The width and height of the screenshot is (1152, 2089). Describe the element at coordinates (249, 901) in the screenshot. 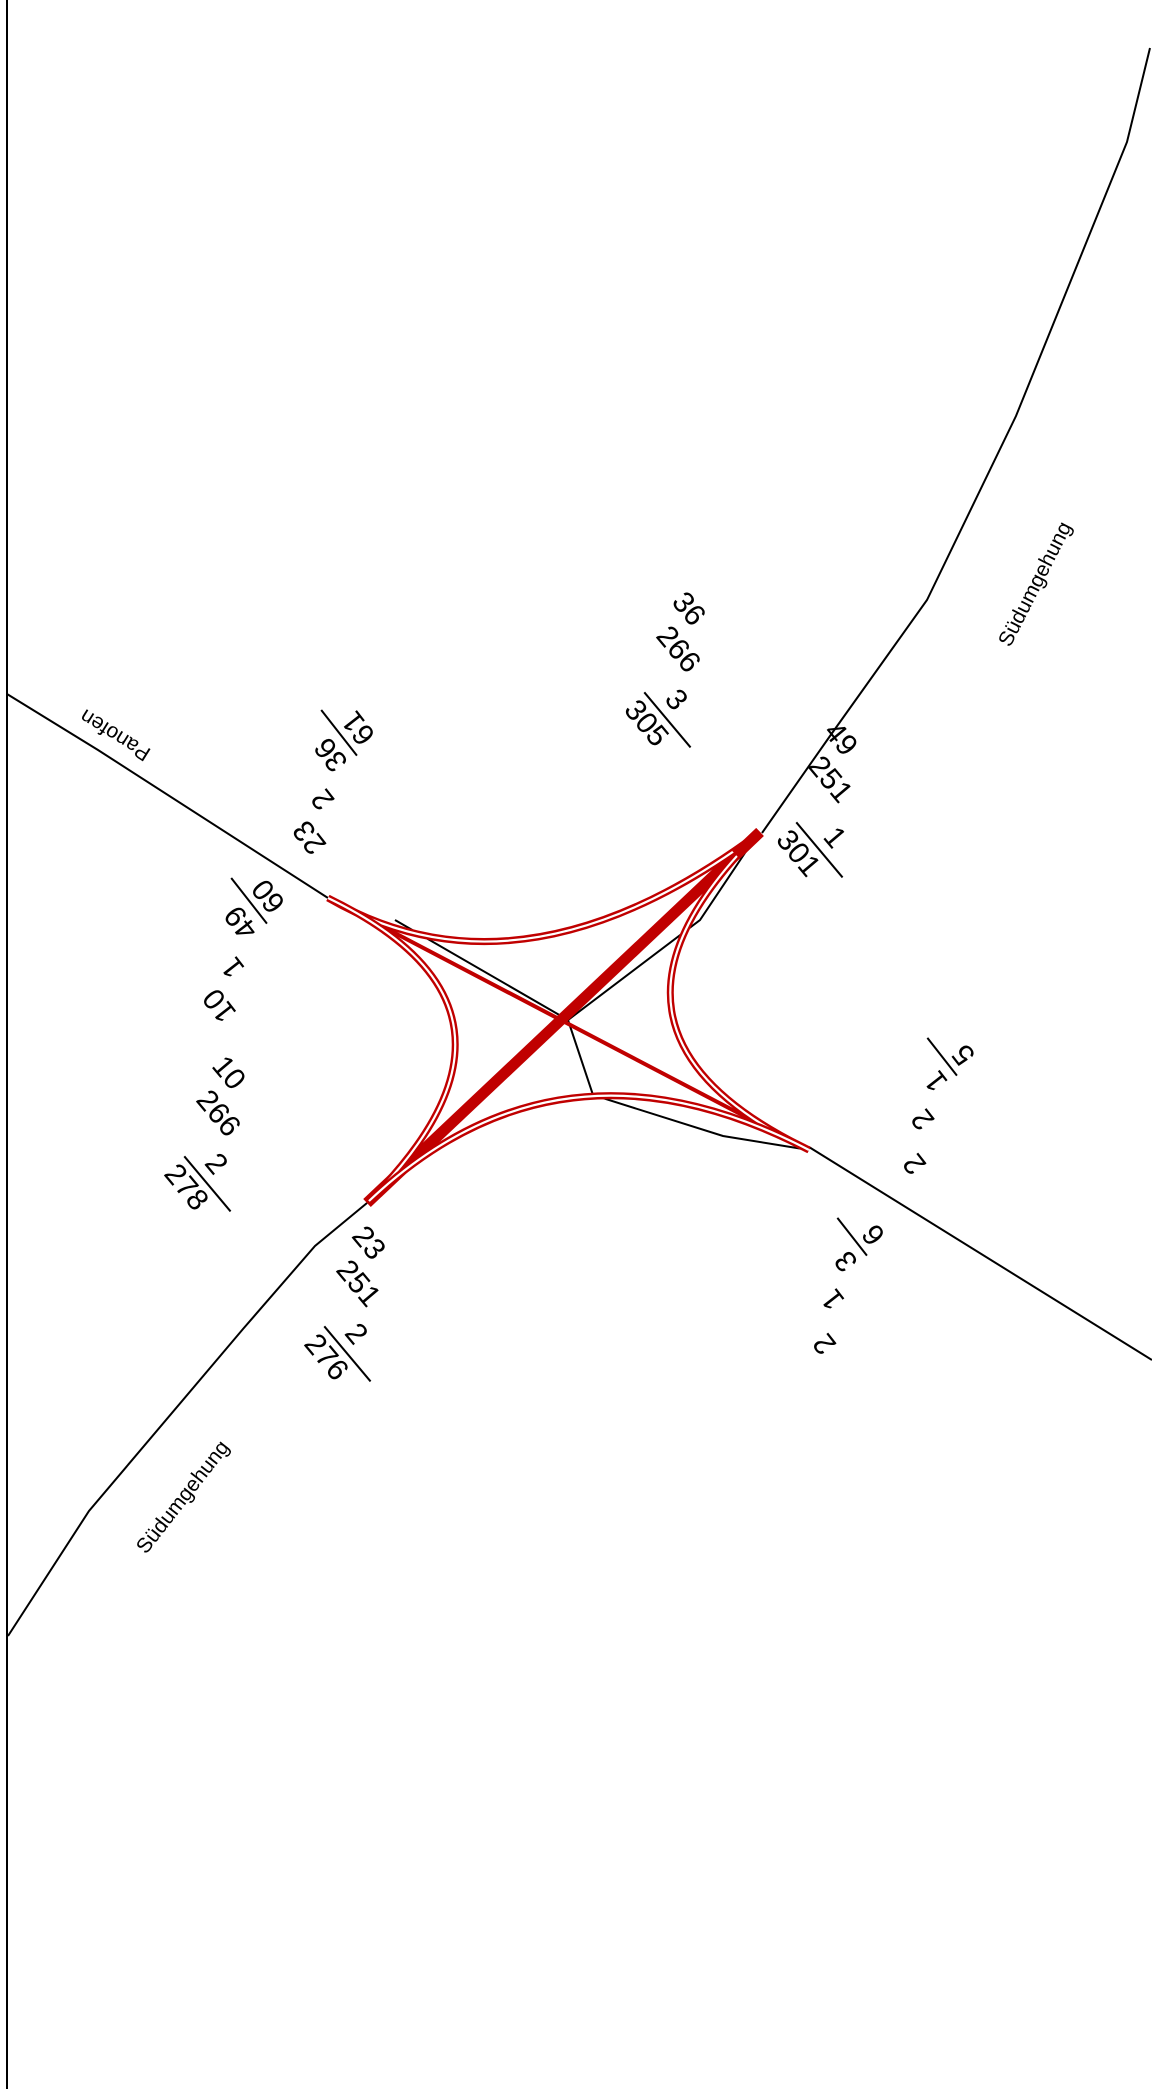

I see `fraction-bar-nw-b` at that location.